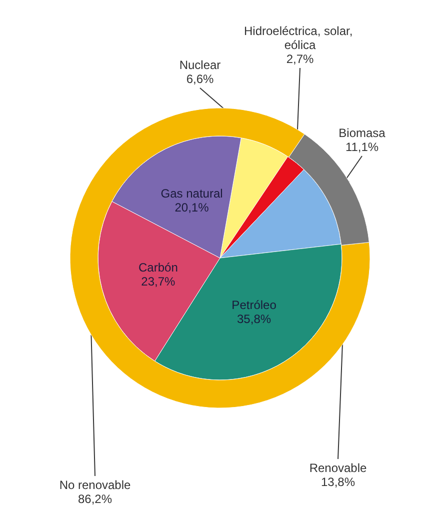 This screenshot has height=509, width=445. What do you see at coordinates (200, 65) in the screenshot?
I see `slice-label: Nuclear` at bounding box center [200, 65].